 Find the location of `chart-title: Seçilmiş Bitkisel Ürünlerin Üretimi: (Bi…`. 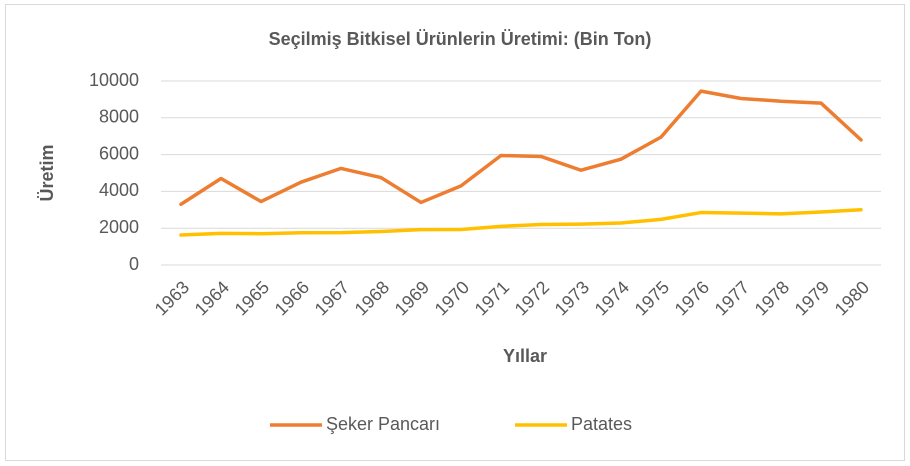

chart-title: Seçilmiş Bitkisel Ürünlerin Üretimi: (Bi… is located at coordinates (460, 39).